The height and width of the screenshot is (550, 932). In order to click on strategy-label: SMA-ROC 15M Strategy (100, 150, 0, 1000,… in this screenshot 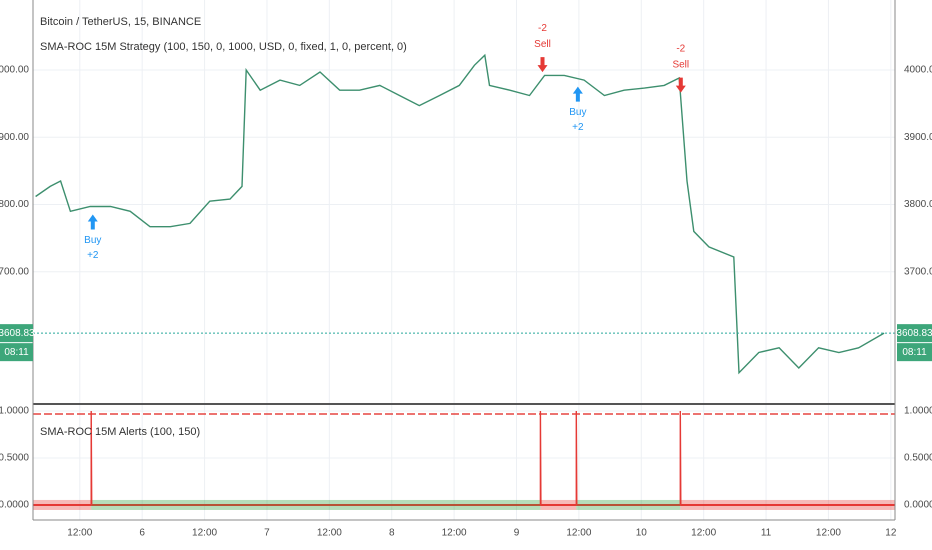, I will do `click(223, 47)`.